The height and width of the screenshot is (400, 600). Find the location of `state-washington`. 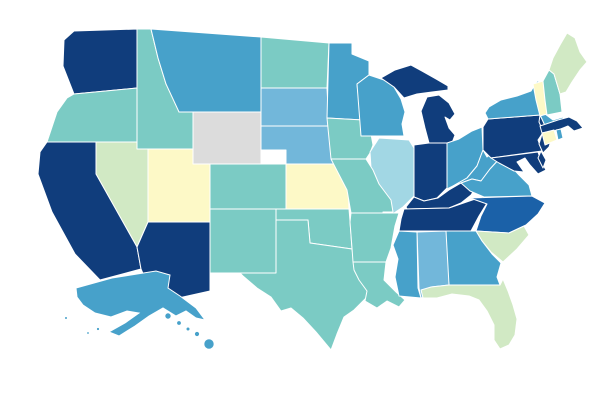

state-washington is located at coordinates (100, 61).